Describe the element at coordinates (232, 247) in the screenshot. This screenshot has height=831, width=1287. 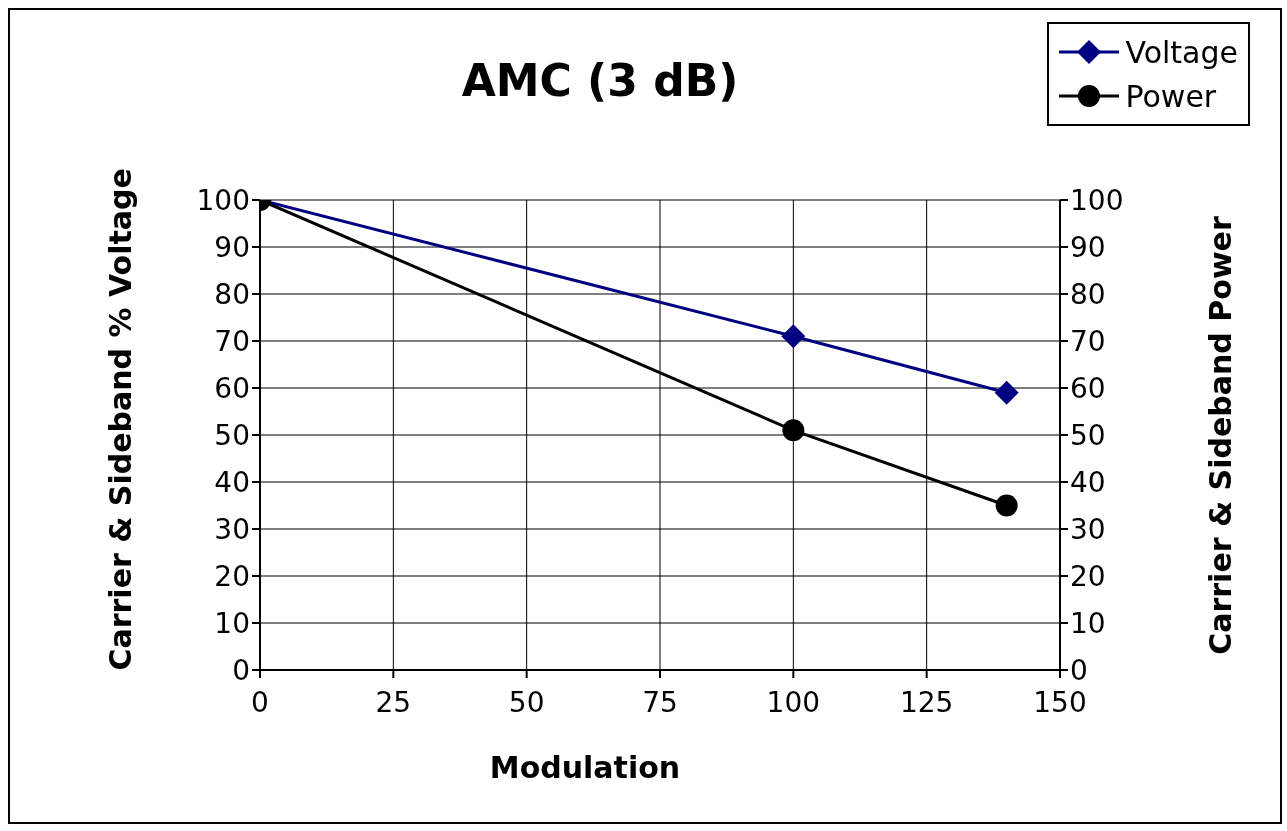
I see `y-tick-label: 90` at that location.